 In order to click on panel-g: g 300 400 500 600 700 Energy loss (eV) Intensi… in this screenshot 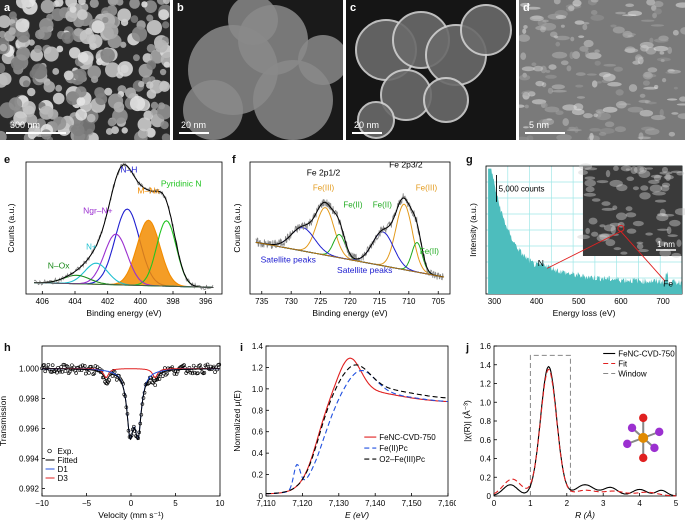, I will do `click(570, 242)`.